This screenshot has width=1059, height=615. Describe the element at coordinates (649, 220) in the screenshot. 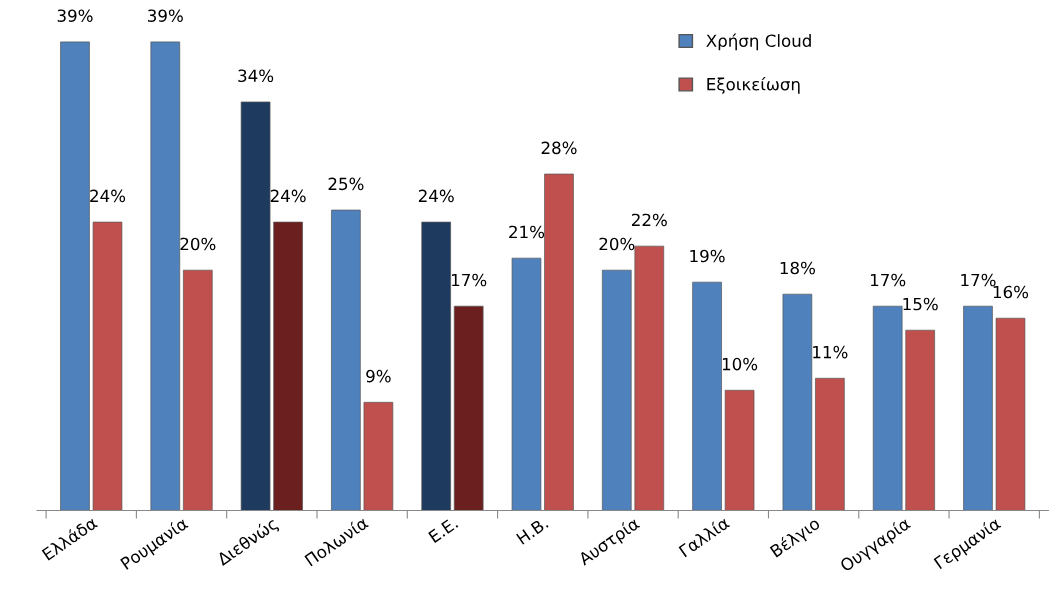

I see `data-label: 22%` at that location.